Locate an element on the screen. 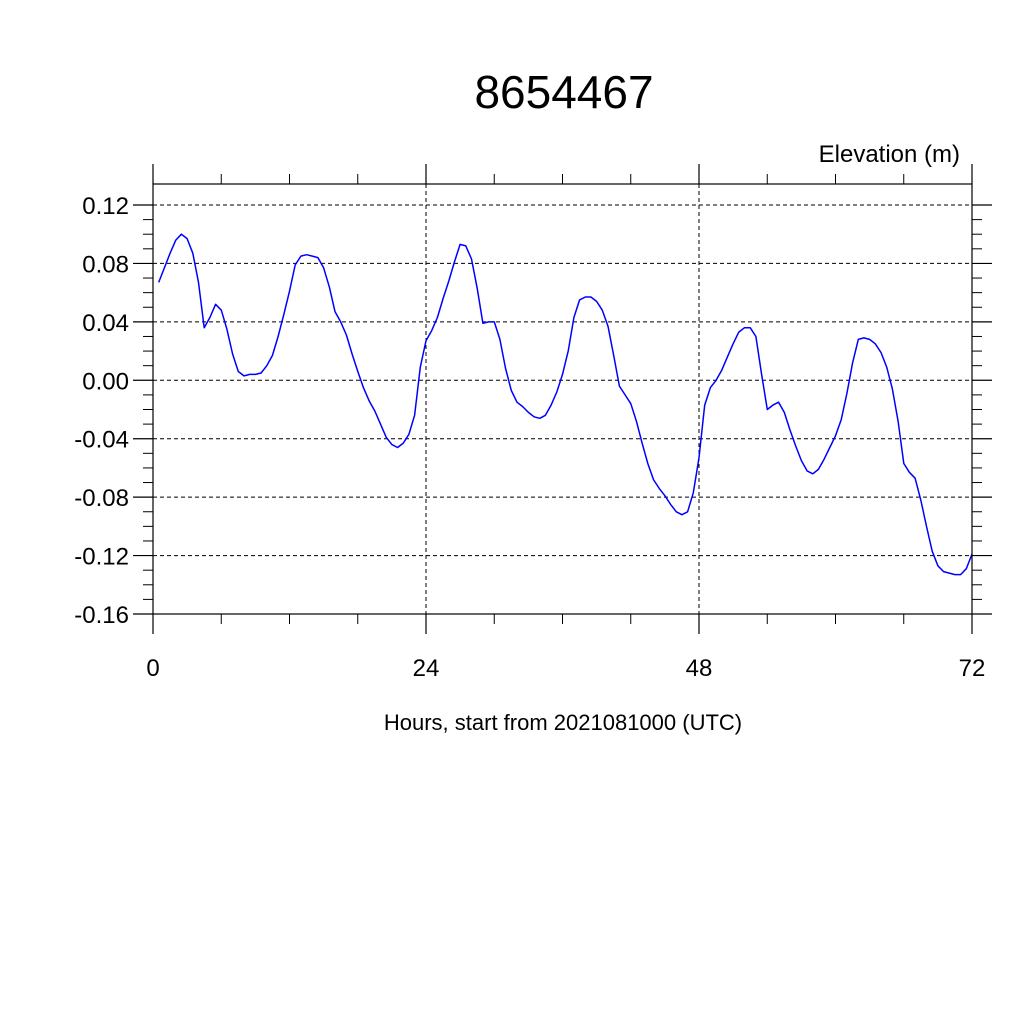  x-tick-label: 0 is located at coordinates (152, 668).